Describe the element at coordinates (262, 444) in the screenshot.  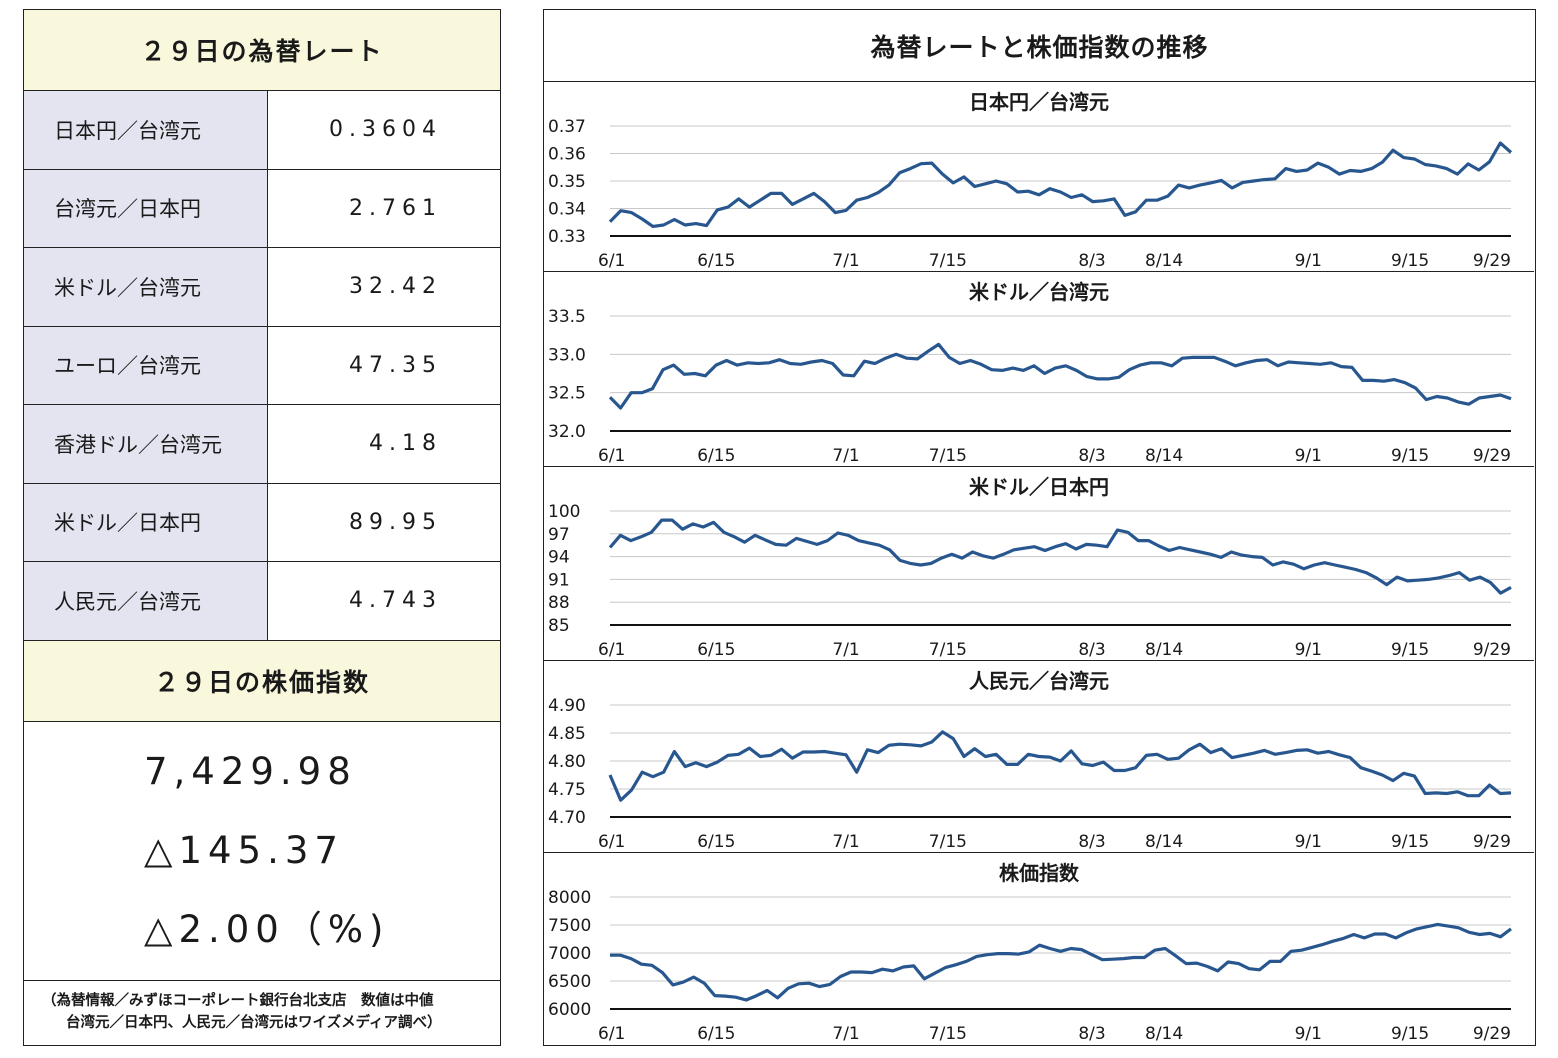
I see `rate-row: 香港ドル／台湾元 4.18` at that location.